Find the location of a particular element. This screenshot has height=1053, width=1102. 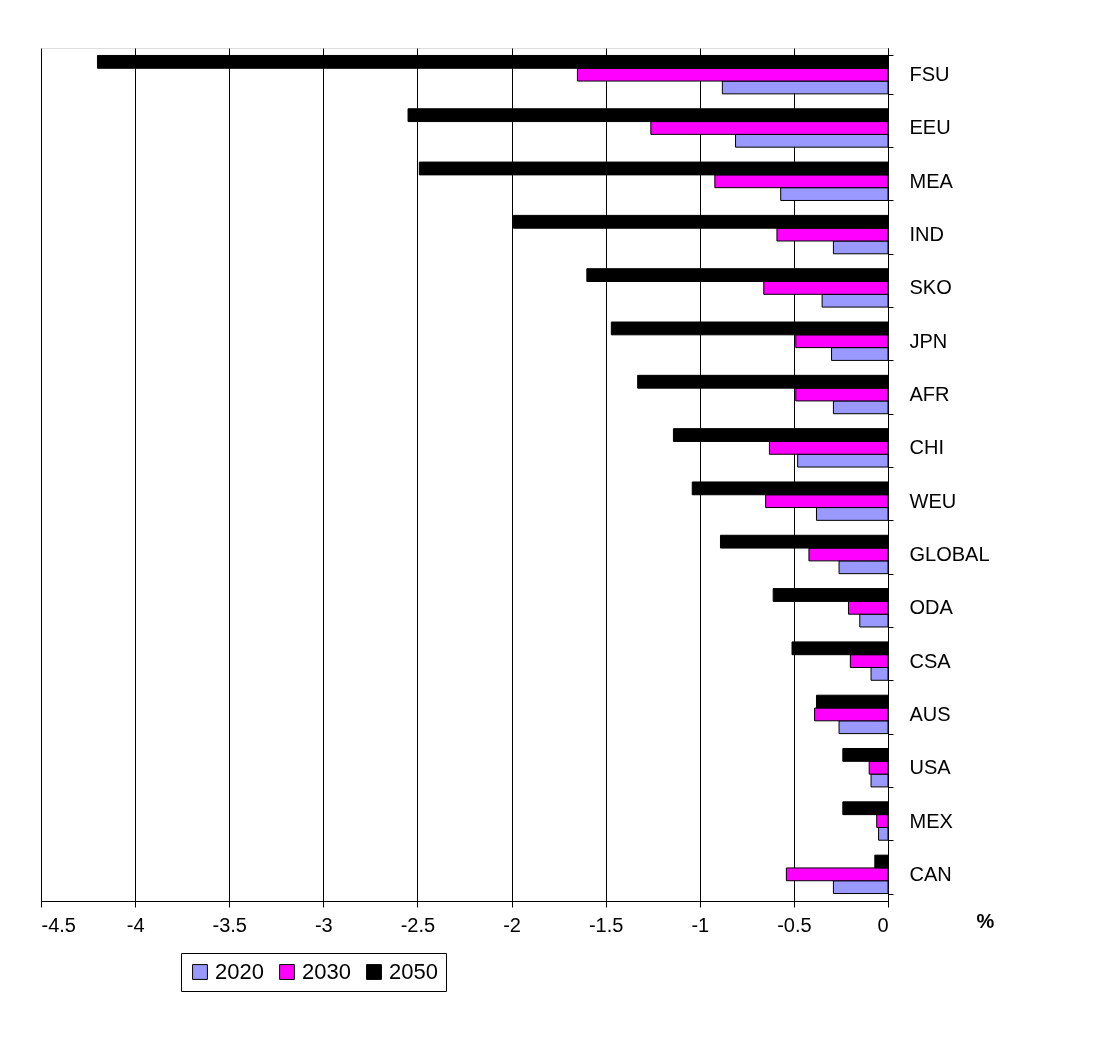

x-tick-label: 0 is located at coordinates (883, 924).